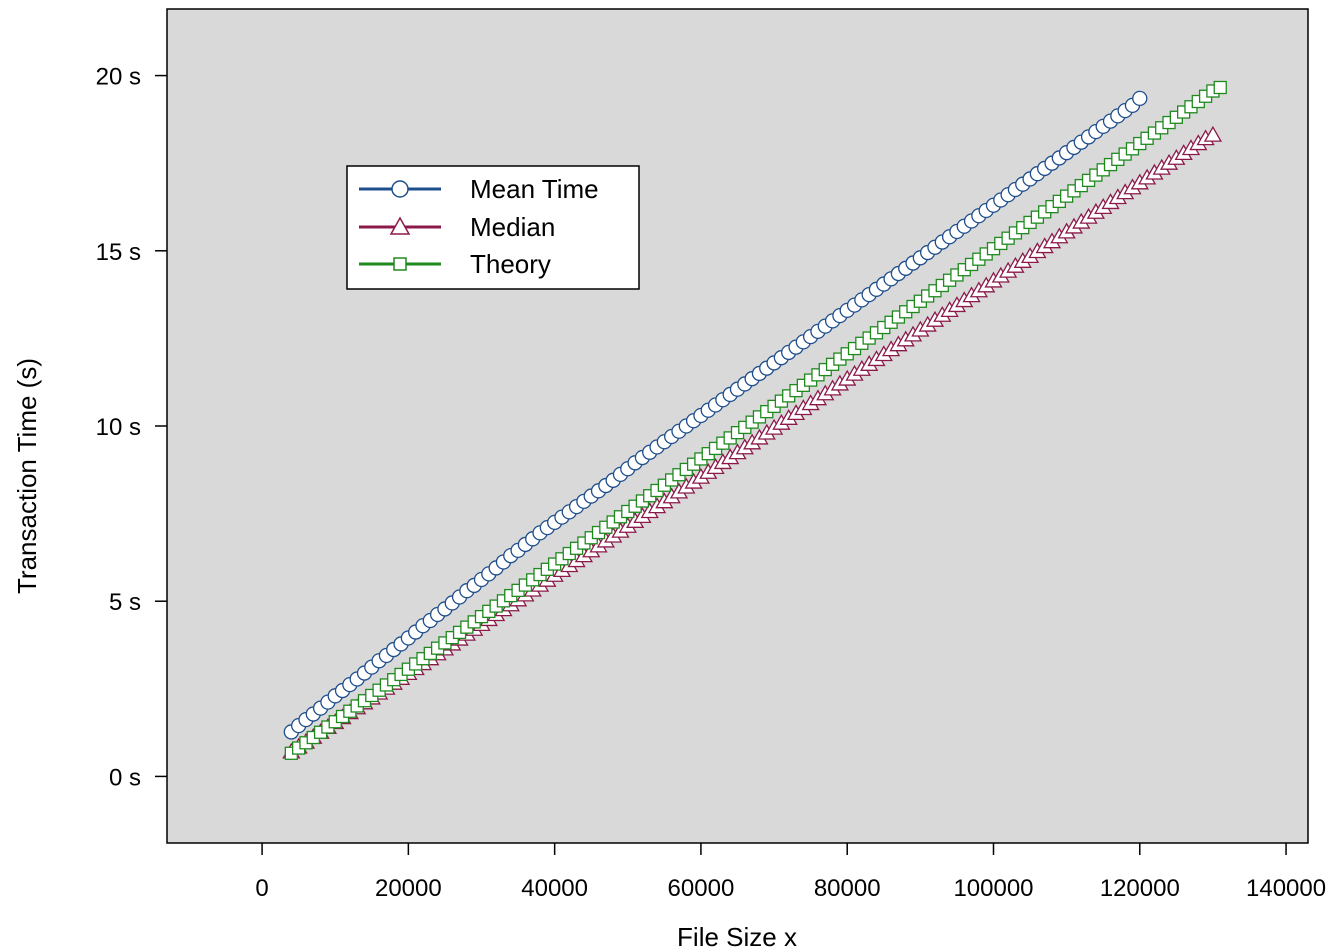  Describe the element at coordinates (261, 888) in the screenshot. I see `x-tick-label: 0` at that location.